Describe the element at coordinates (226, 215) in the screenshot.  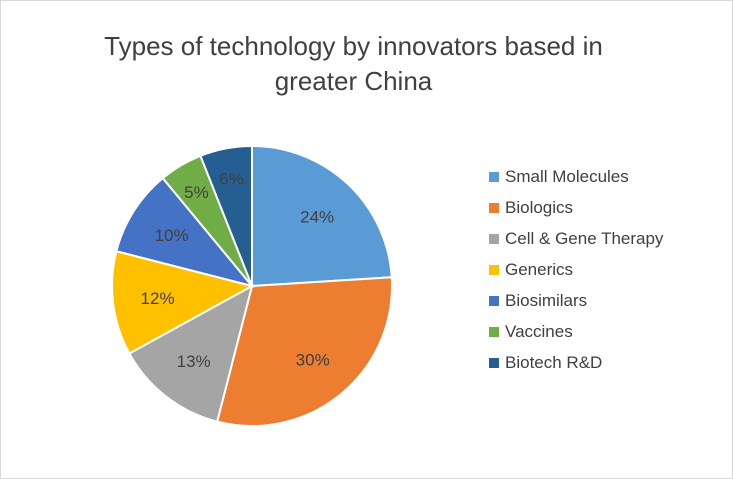
I see `pie-slice-biotech-r-d` at that location.